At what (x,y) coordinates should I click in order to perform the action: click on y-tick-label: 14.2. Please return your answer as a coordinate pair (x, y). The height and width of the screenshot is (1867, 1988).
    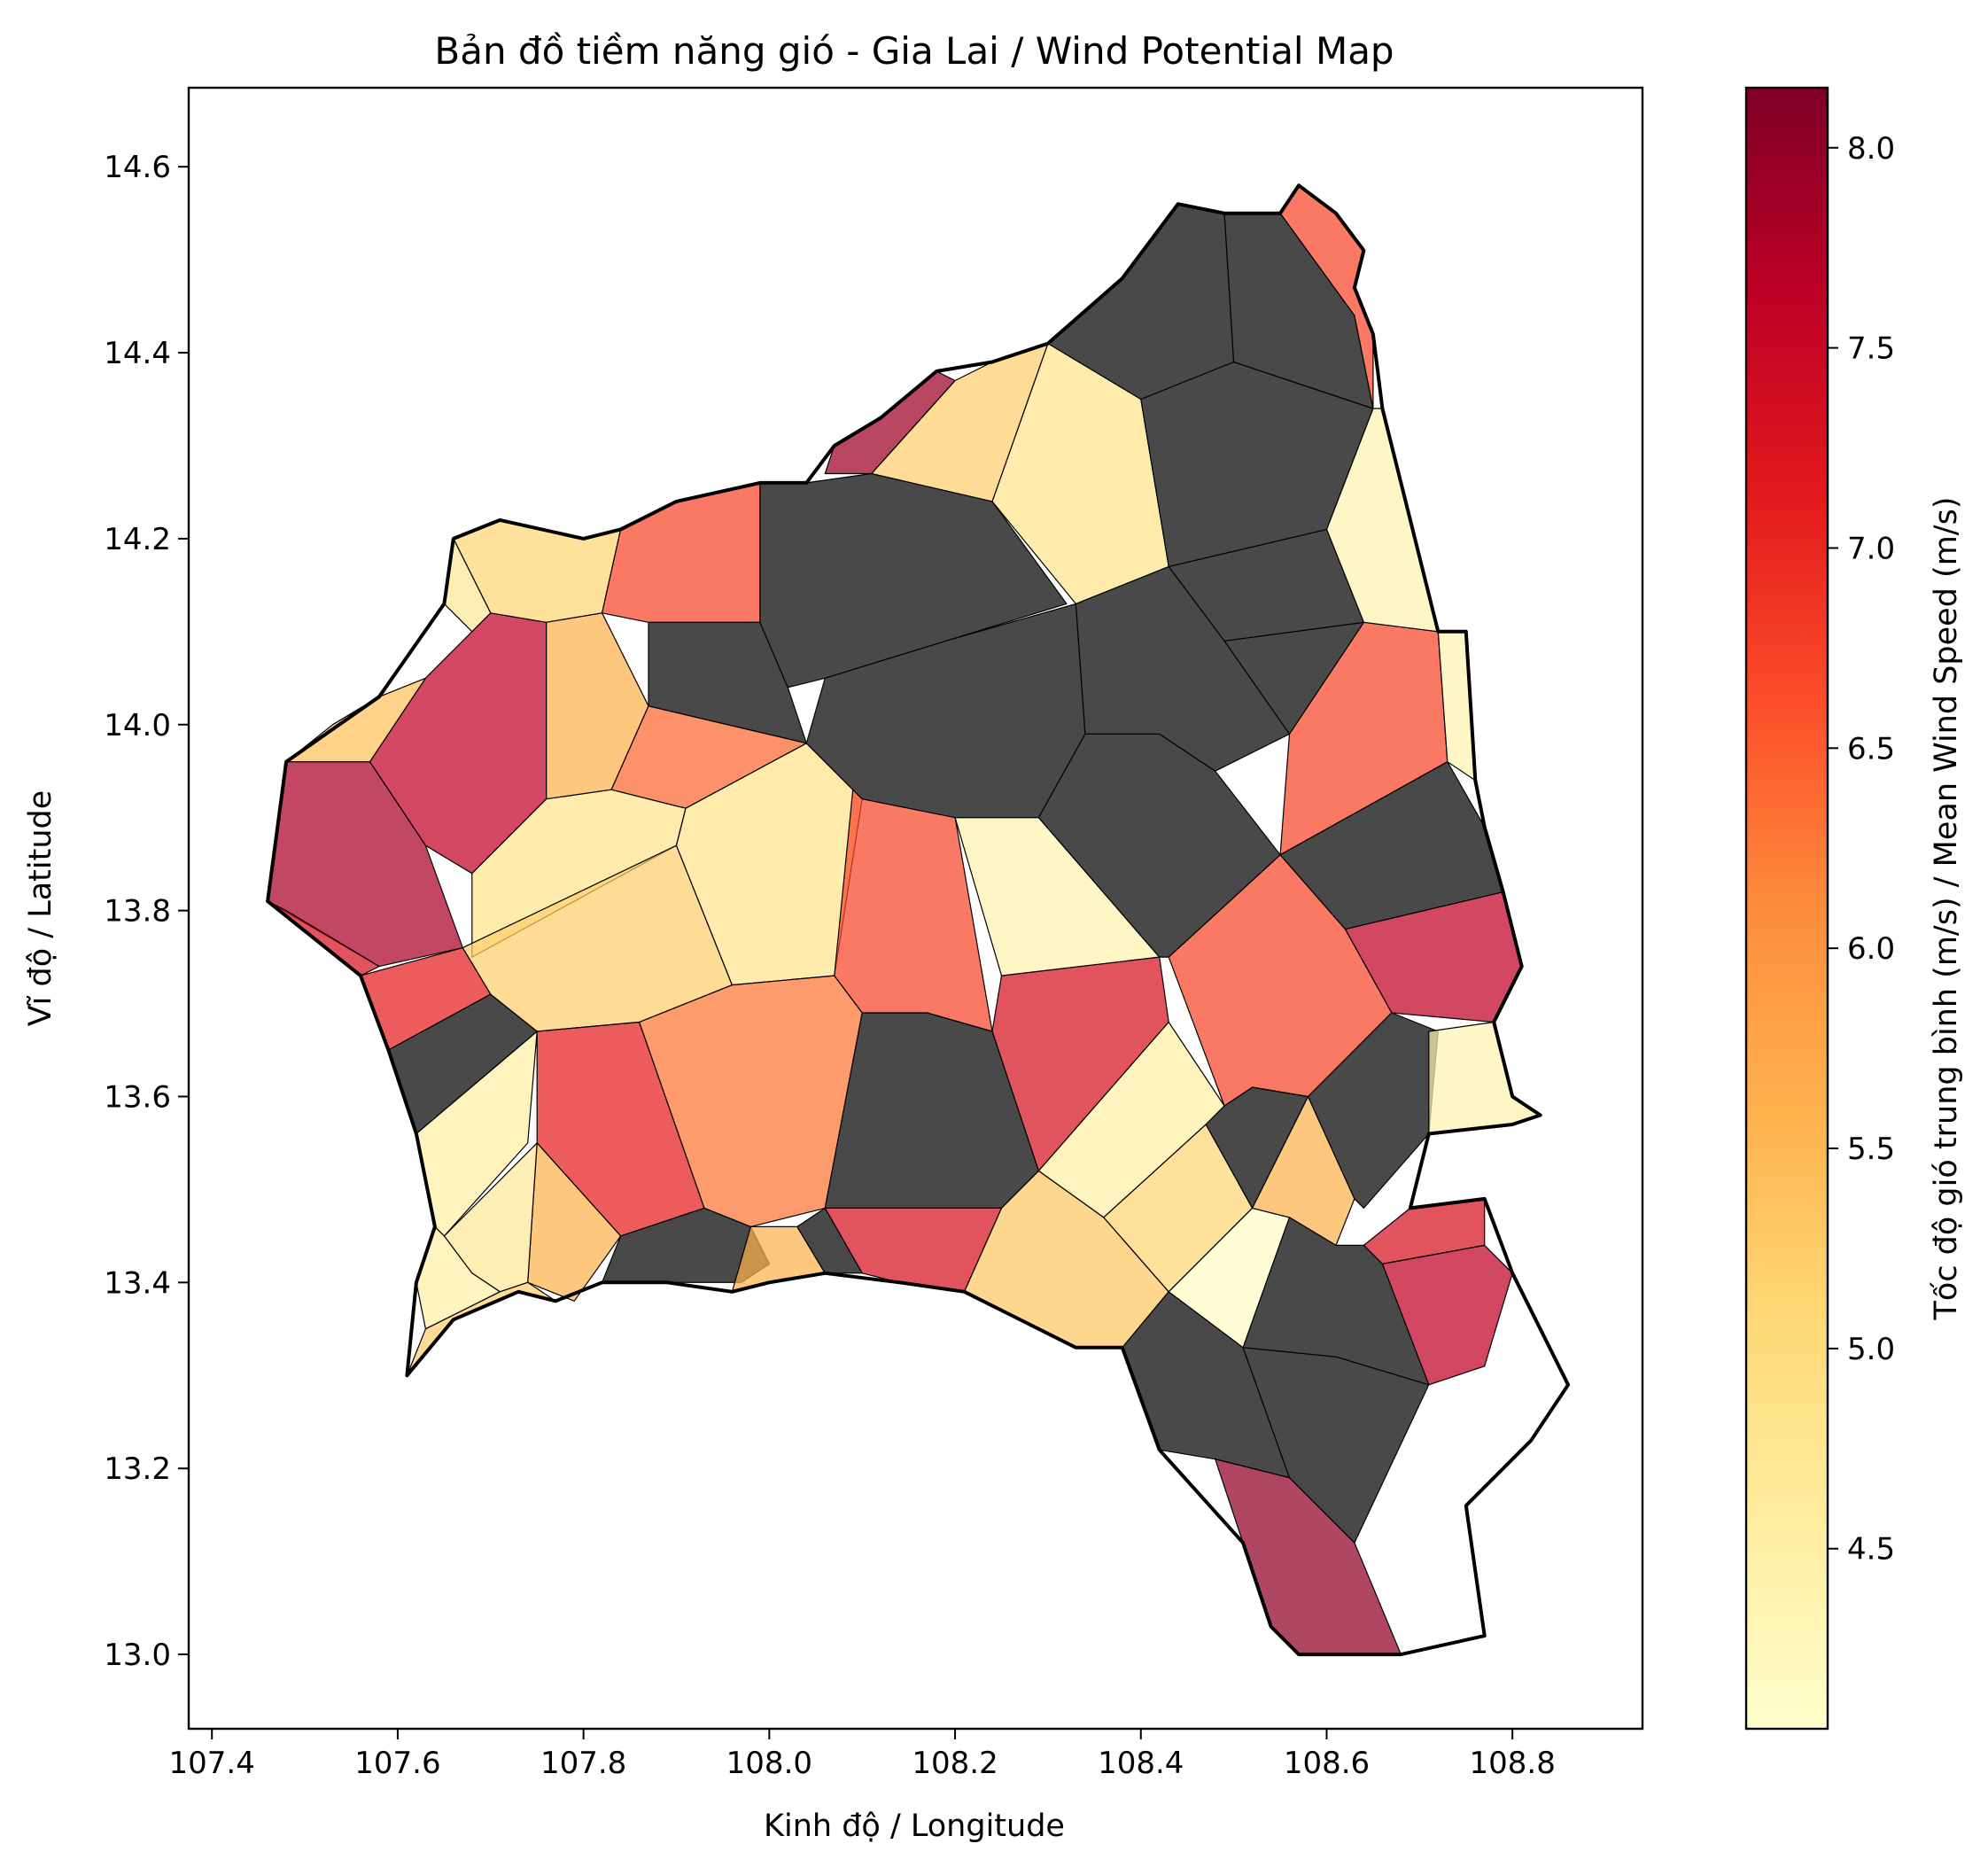
    Looking at the image, I should click on (137, 539).